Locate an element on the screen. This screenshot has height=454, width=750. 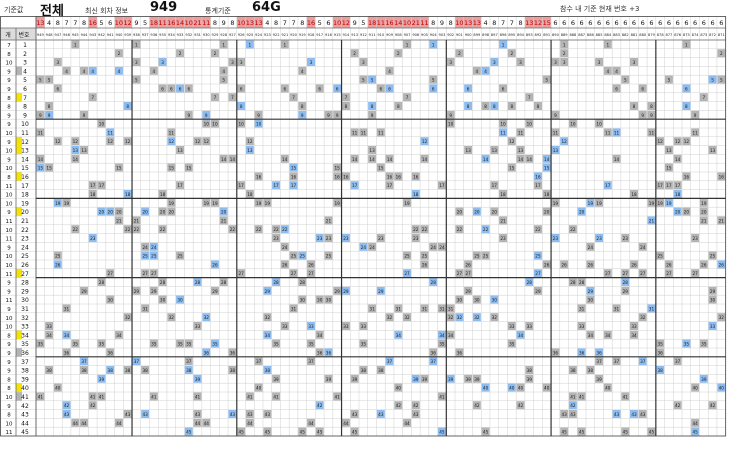
offset-label: 11 is located at coordinates (206, 23).